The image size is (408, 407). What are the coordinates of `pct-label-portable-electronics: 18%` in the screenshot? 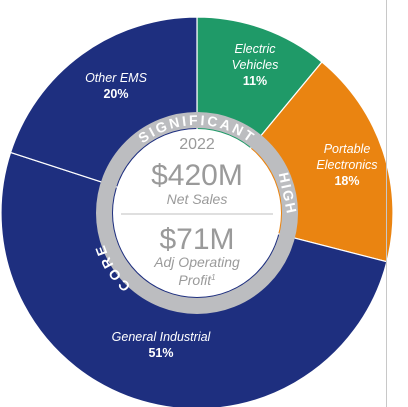 It's located at (346, 181).